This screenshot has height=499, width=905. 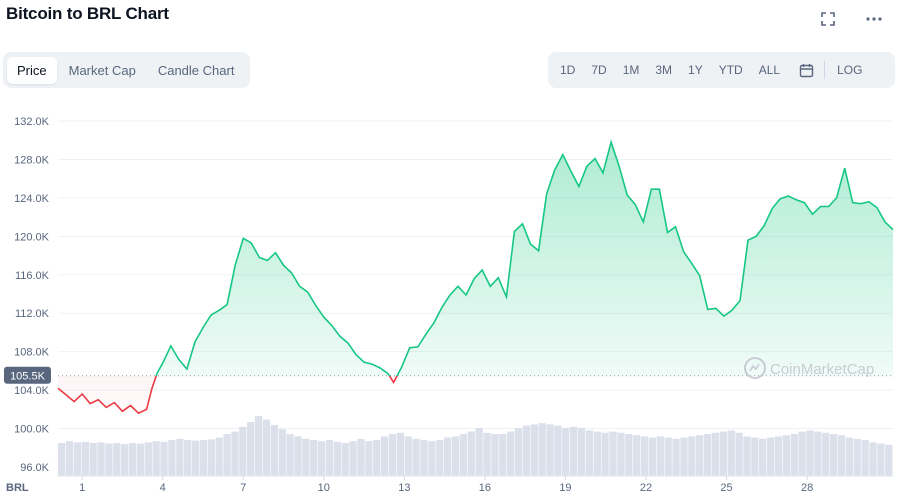 I want to click on y-tick-label: 112.0K, so click(x=32, y=314).